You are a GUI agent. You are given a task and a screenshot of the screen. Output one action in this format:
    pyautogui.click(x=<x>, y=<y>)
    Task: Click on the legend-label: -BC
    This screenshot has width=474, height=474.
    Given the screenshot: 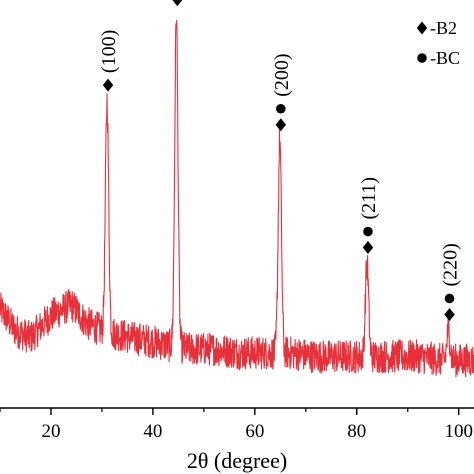 What is the action you would take?
    pyautogui.click(x=445, y=58)
    